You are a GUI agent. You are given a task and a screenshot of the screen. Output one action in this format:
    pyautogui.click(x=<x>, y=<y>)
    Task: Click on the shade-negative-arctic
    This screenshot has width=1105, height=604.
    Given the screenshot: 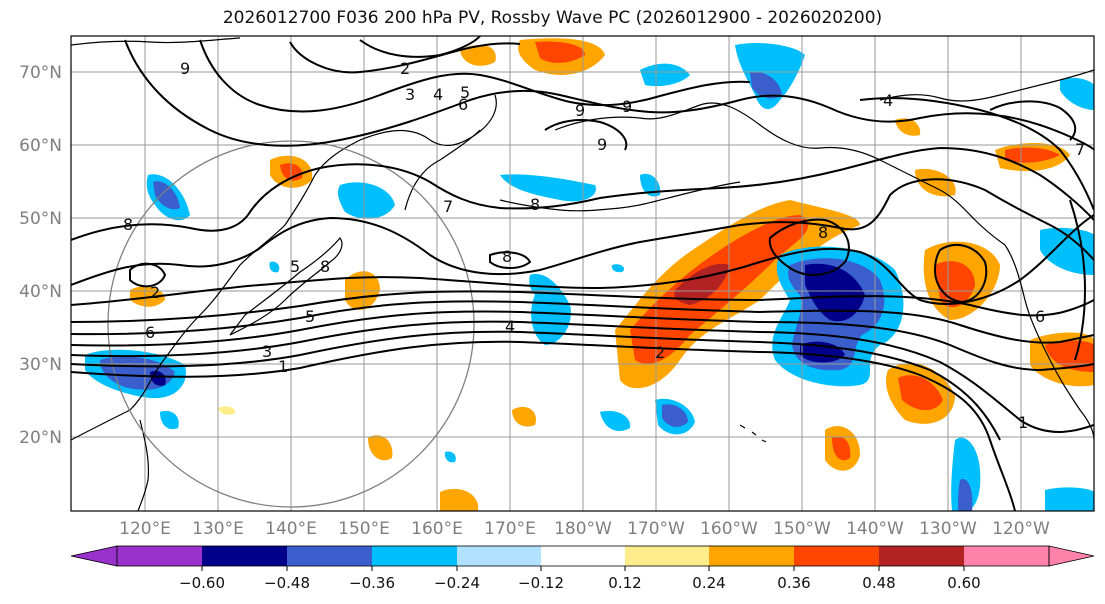 What is the action you would take?
    pyautogui.click(x=665, y=75)
    